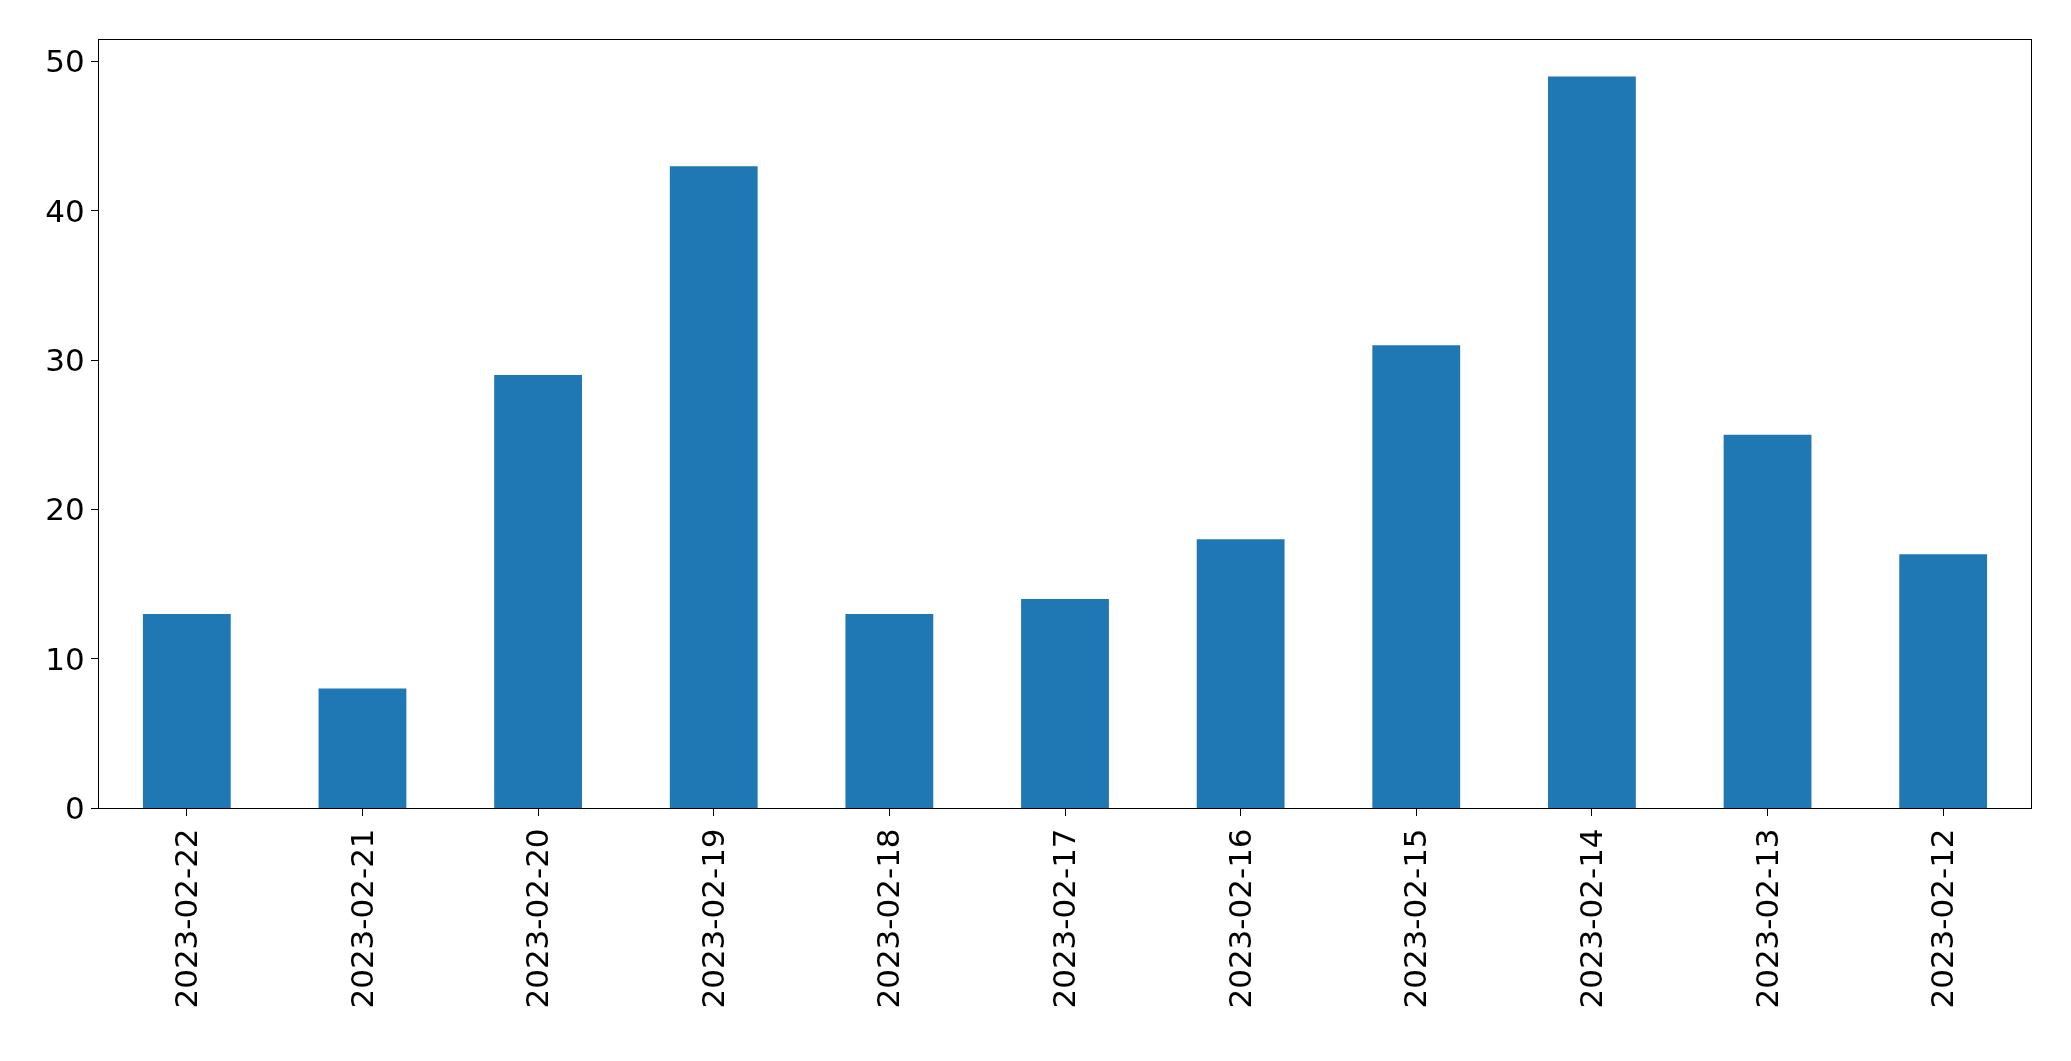 This screenshot has height=1061, width=2071. Describe the element at coordinates (1415, 918) in the screenshot. I see `x-tick-label: 2023-02-15` at that location.